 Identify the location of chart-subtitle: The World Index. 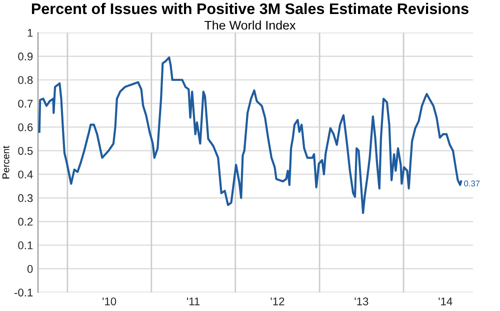
(250, 25).